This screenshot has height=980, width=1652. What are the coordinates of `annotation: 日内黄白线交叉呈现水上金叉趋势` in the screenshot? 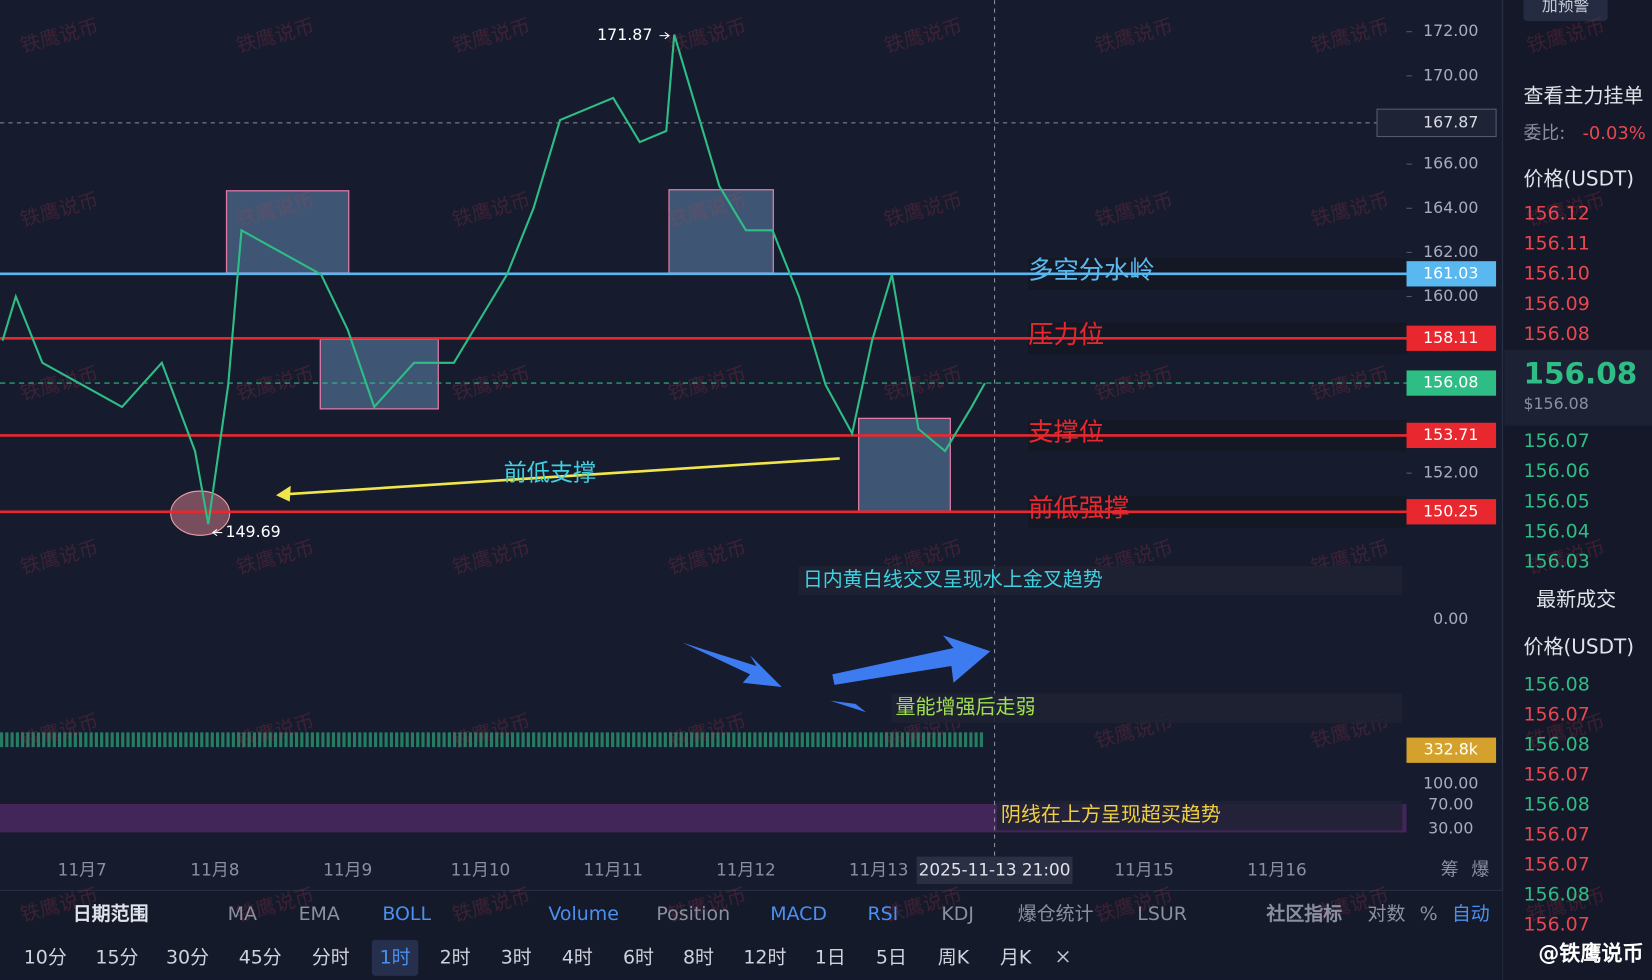 It's located at (953, 579).